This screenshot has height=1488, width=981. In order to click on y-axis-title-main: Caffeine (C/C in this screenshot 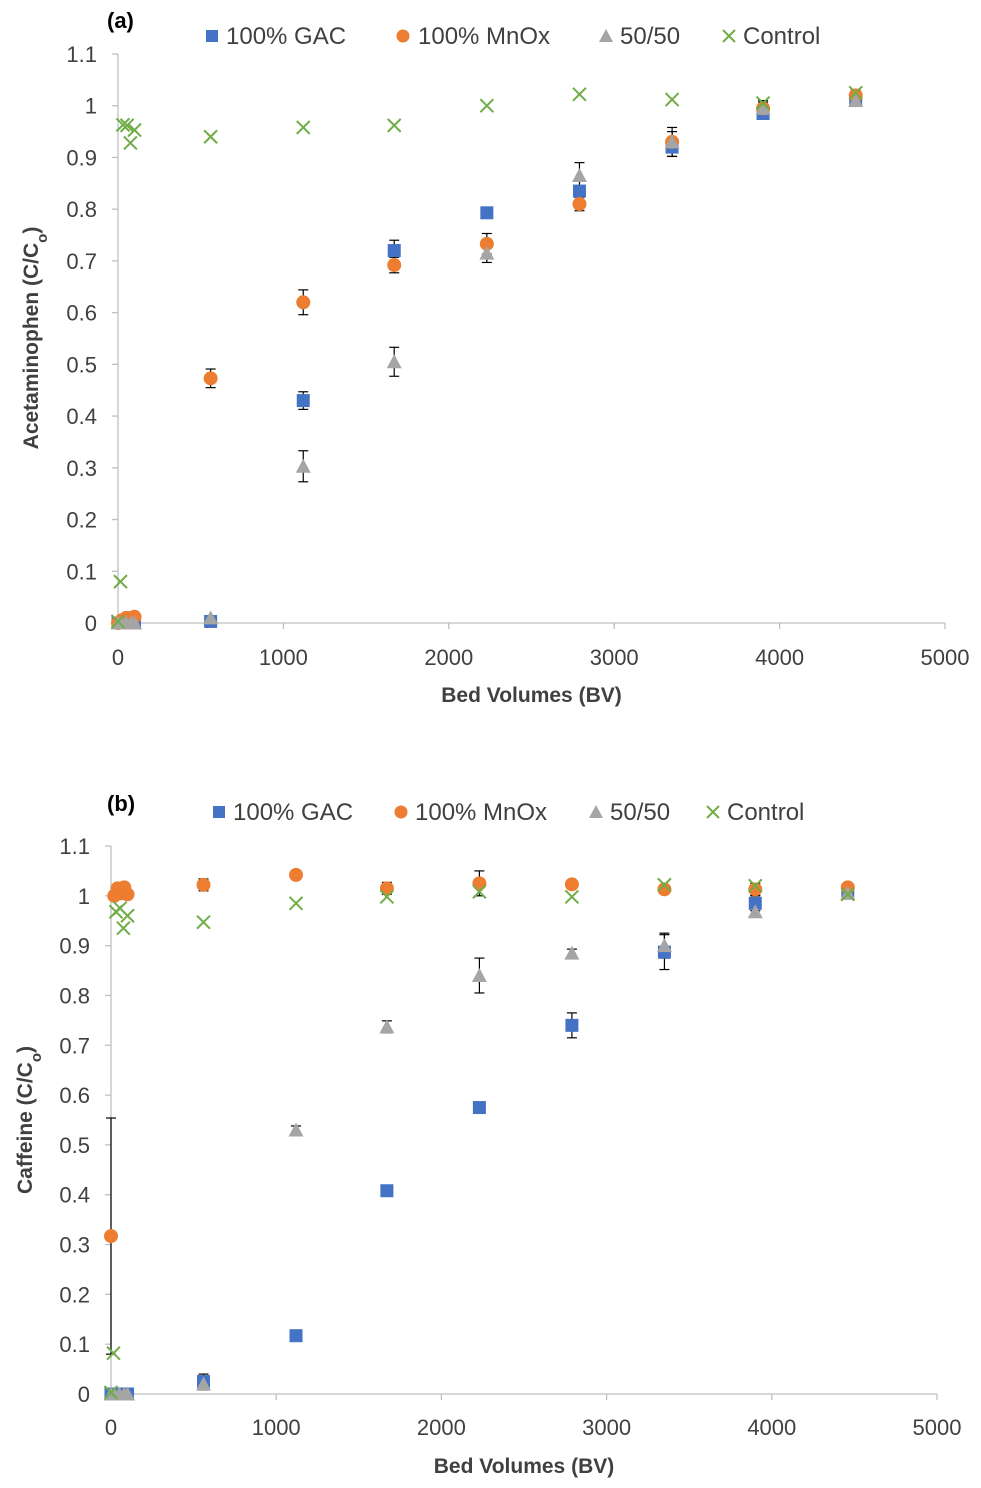, I will do `click(25, 1128)`.